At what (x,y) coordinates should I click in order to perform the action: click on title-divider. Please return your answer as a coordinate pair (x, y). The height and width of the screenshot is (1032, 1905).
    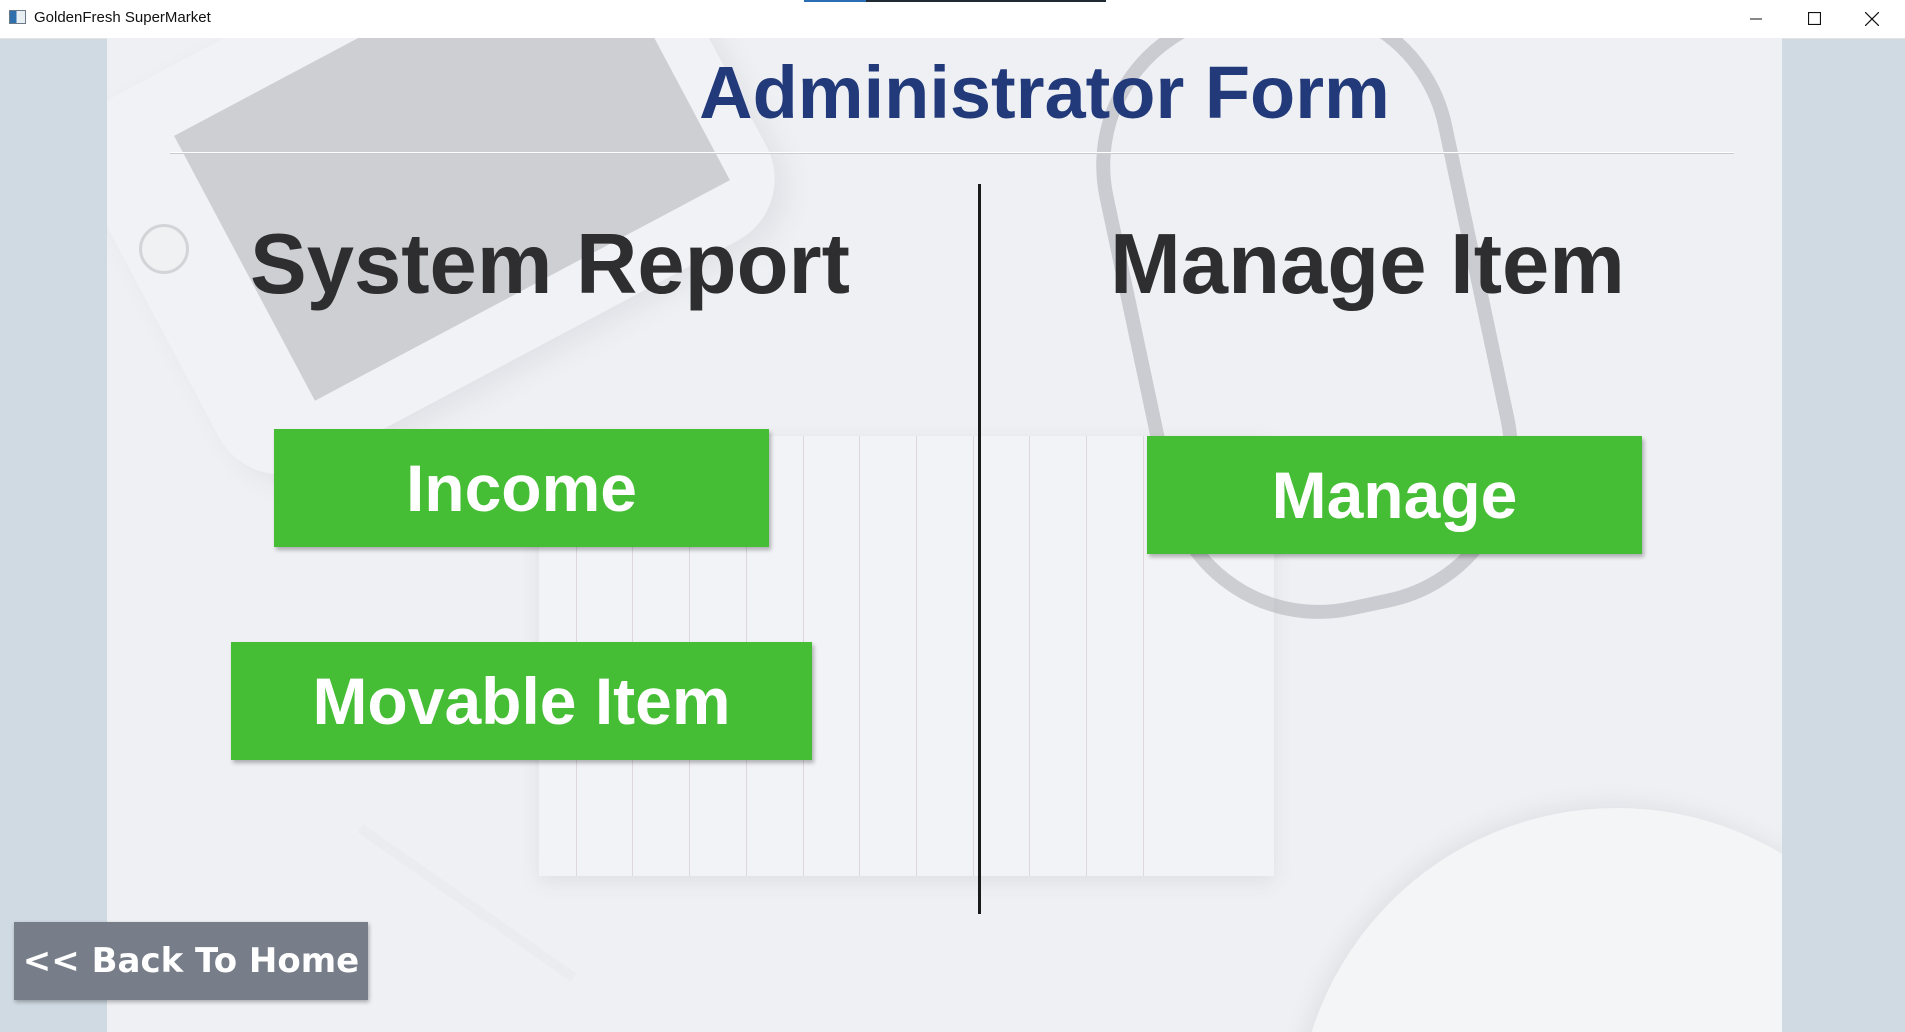
    Looking at the image, I should click on (952, 153).